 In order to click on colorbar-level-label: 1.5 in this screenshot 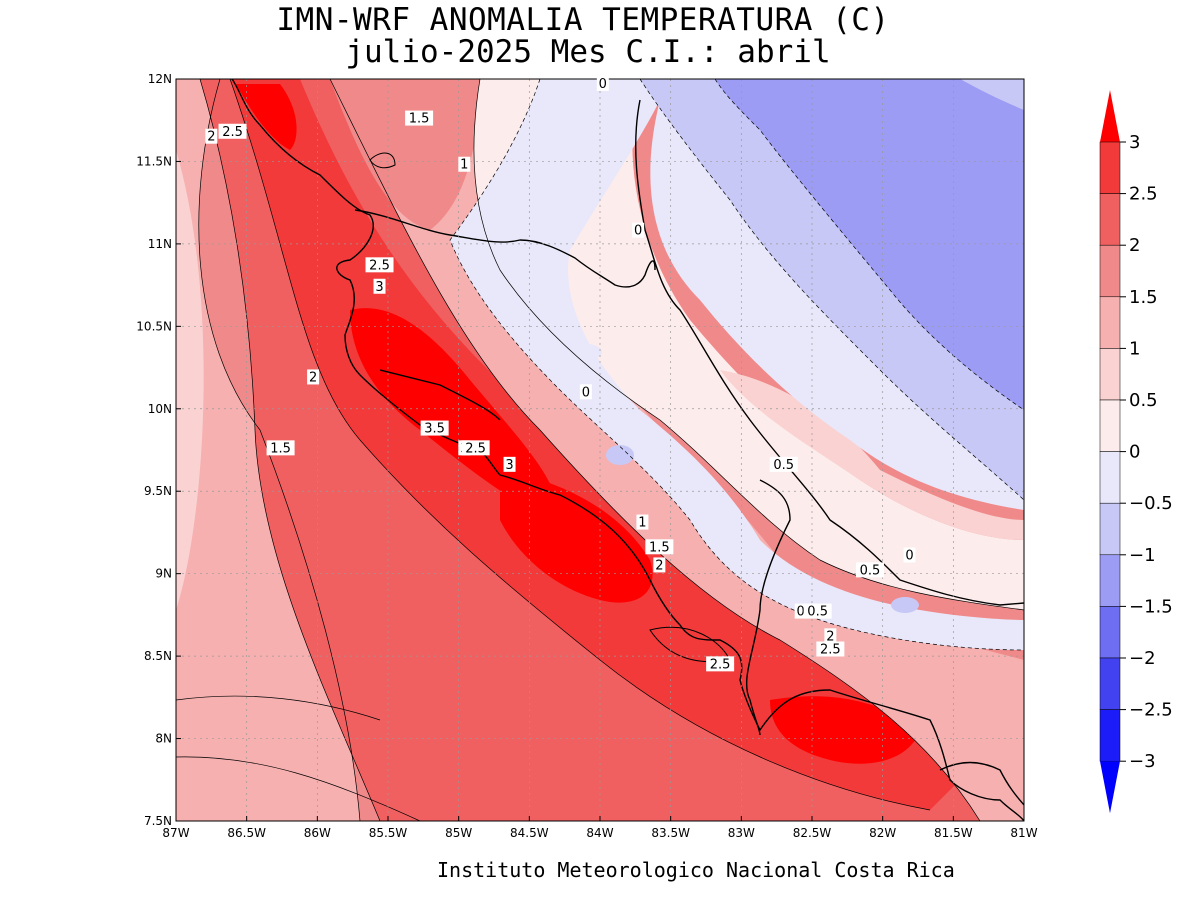, I will do `click(1143, 297)`.